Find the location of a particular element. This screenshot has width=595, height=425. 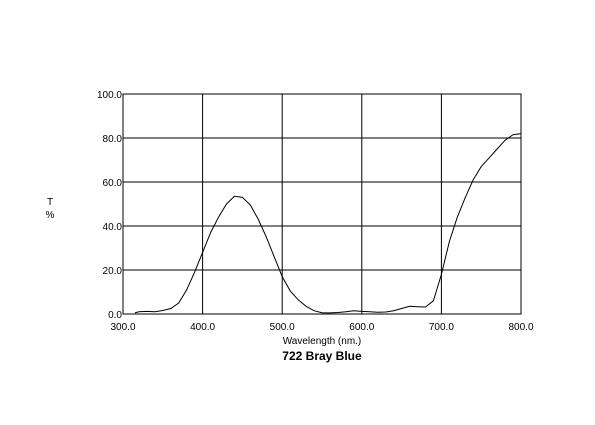

x-tick-label: 300.0 is located at coordinates (122, 327).